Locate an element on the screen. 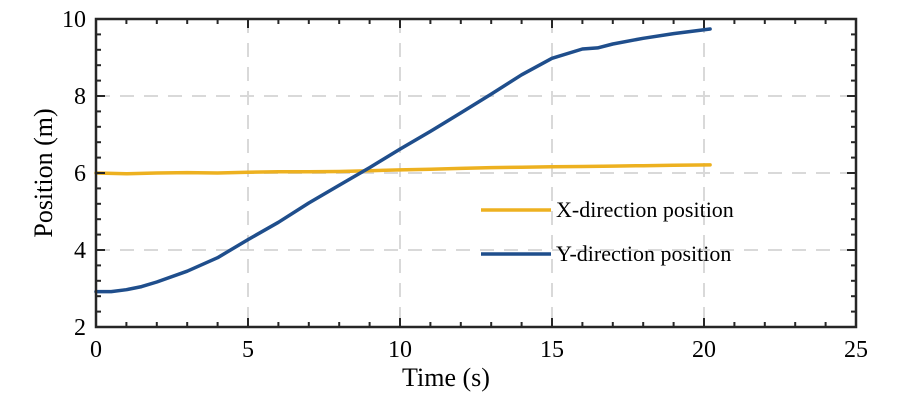  y-tick-label: 10 is located at coordinates (74, 20).